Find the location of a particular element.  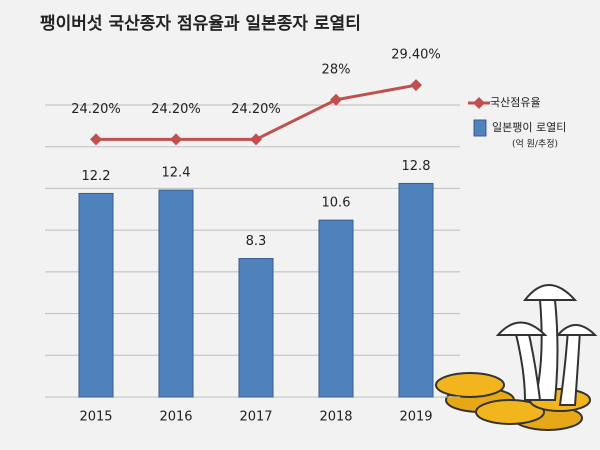

legend-label: 국산점유율 is located at coordinates (515, 102).